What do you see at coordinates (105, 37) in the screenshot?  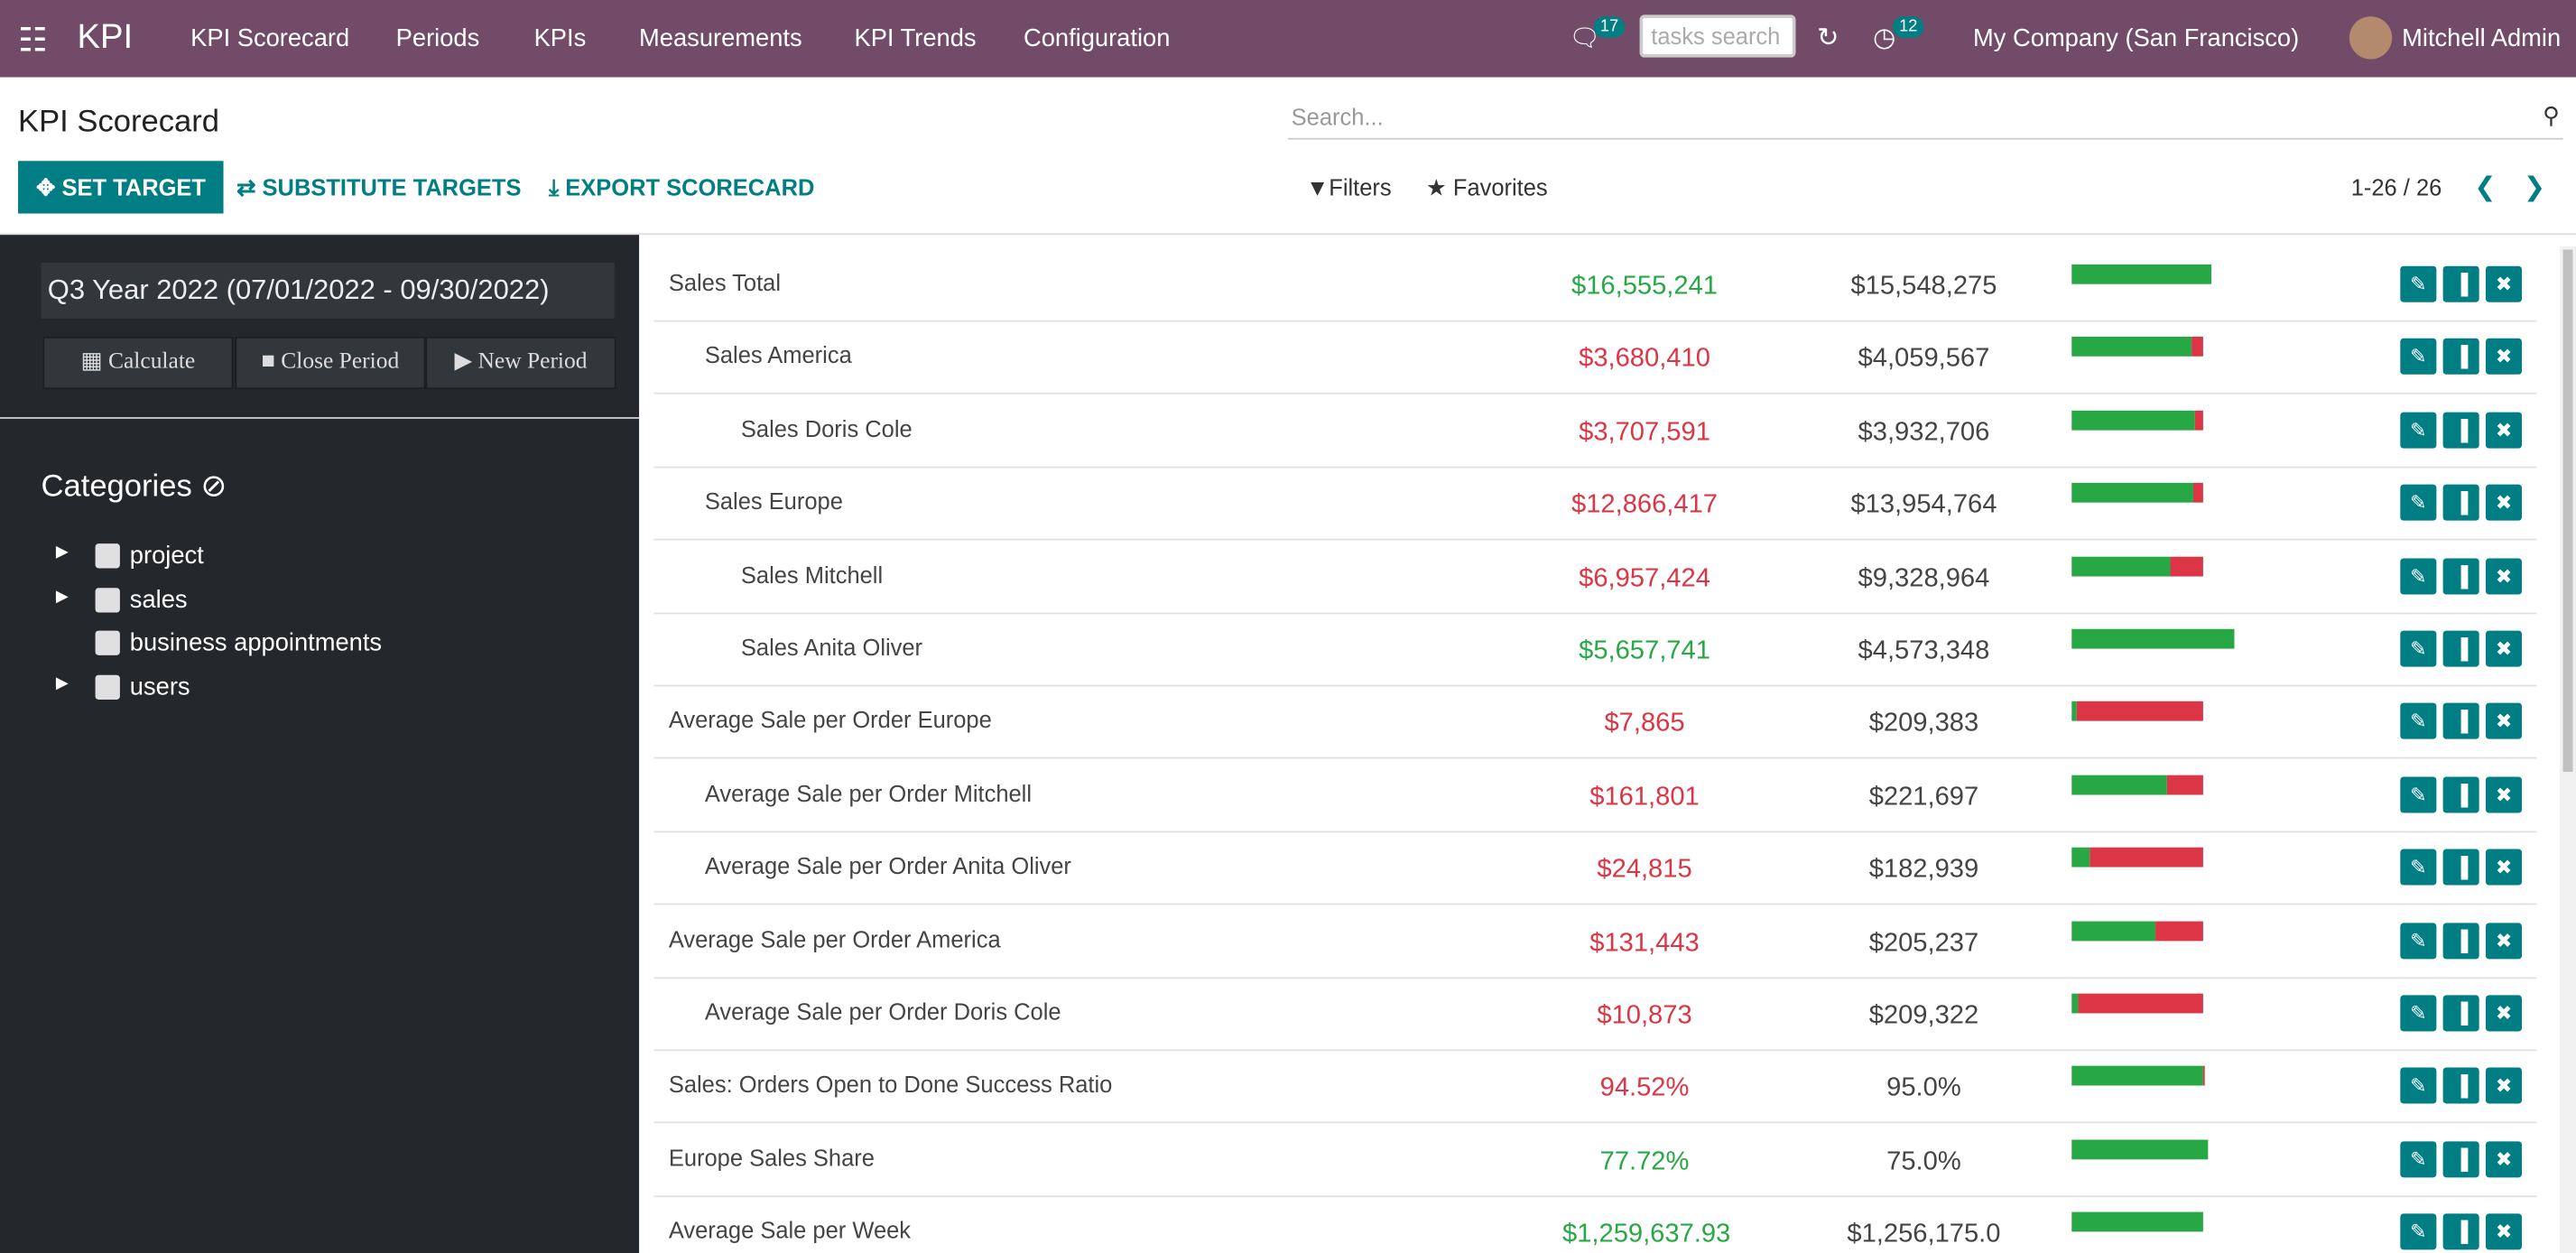 I see `app-name: KPI` at bounding box center [105, 37].